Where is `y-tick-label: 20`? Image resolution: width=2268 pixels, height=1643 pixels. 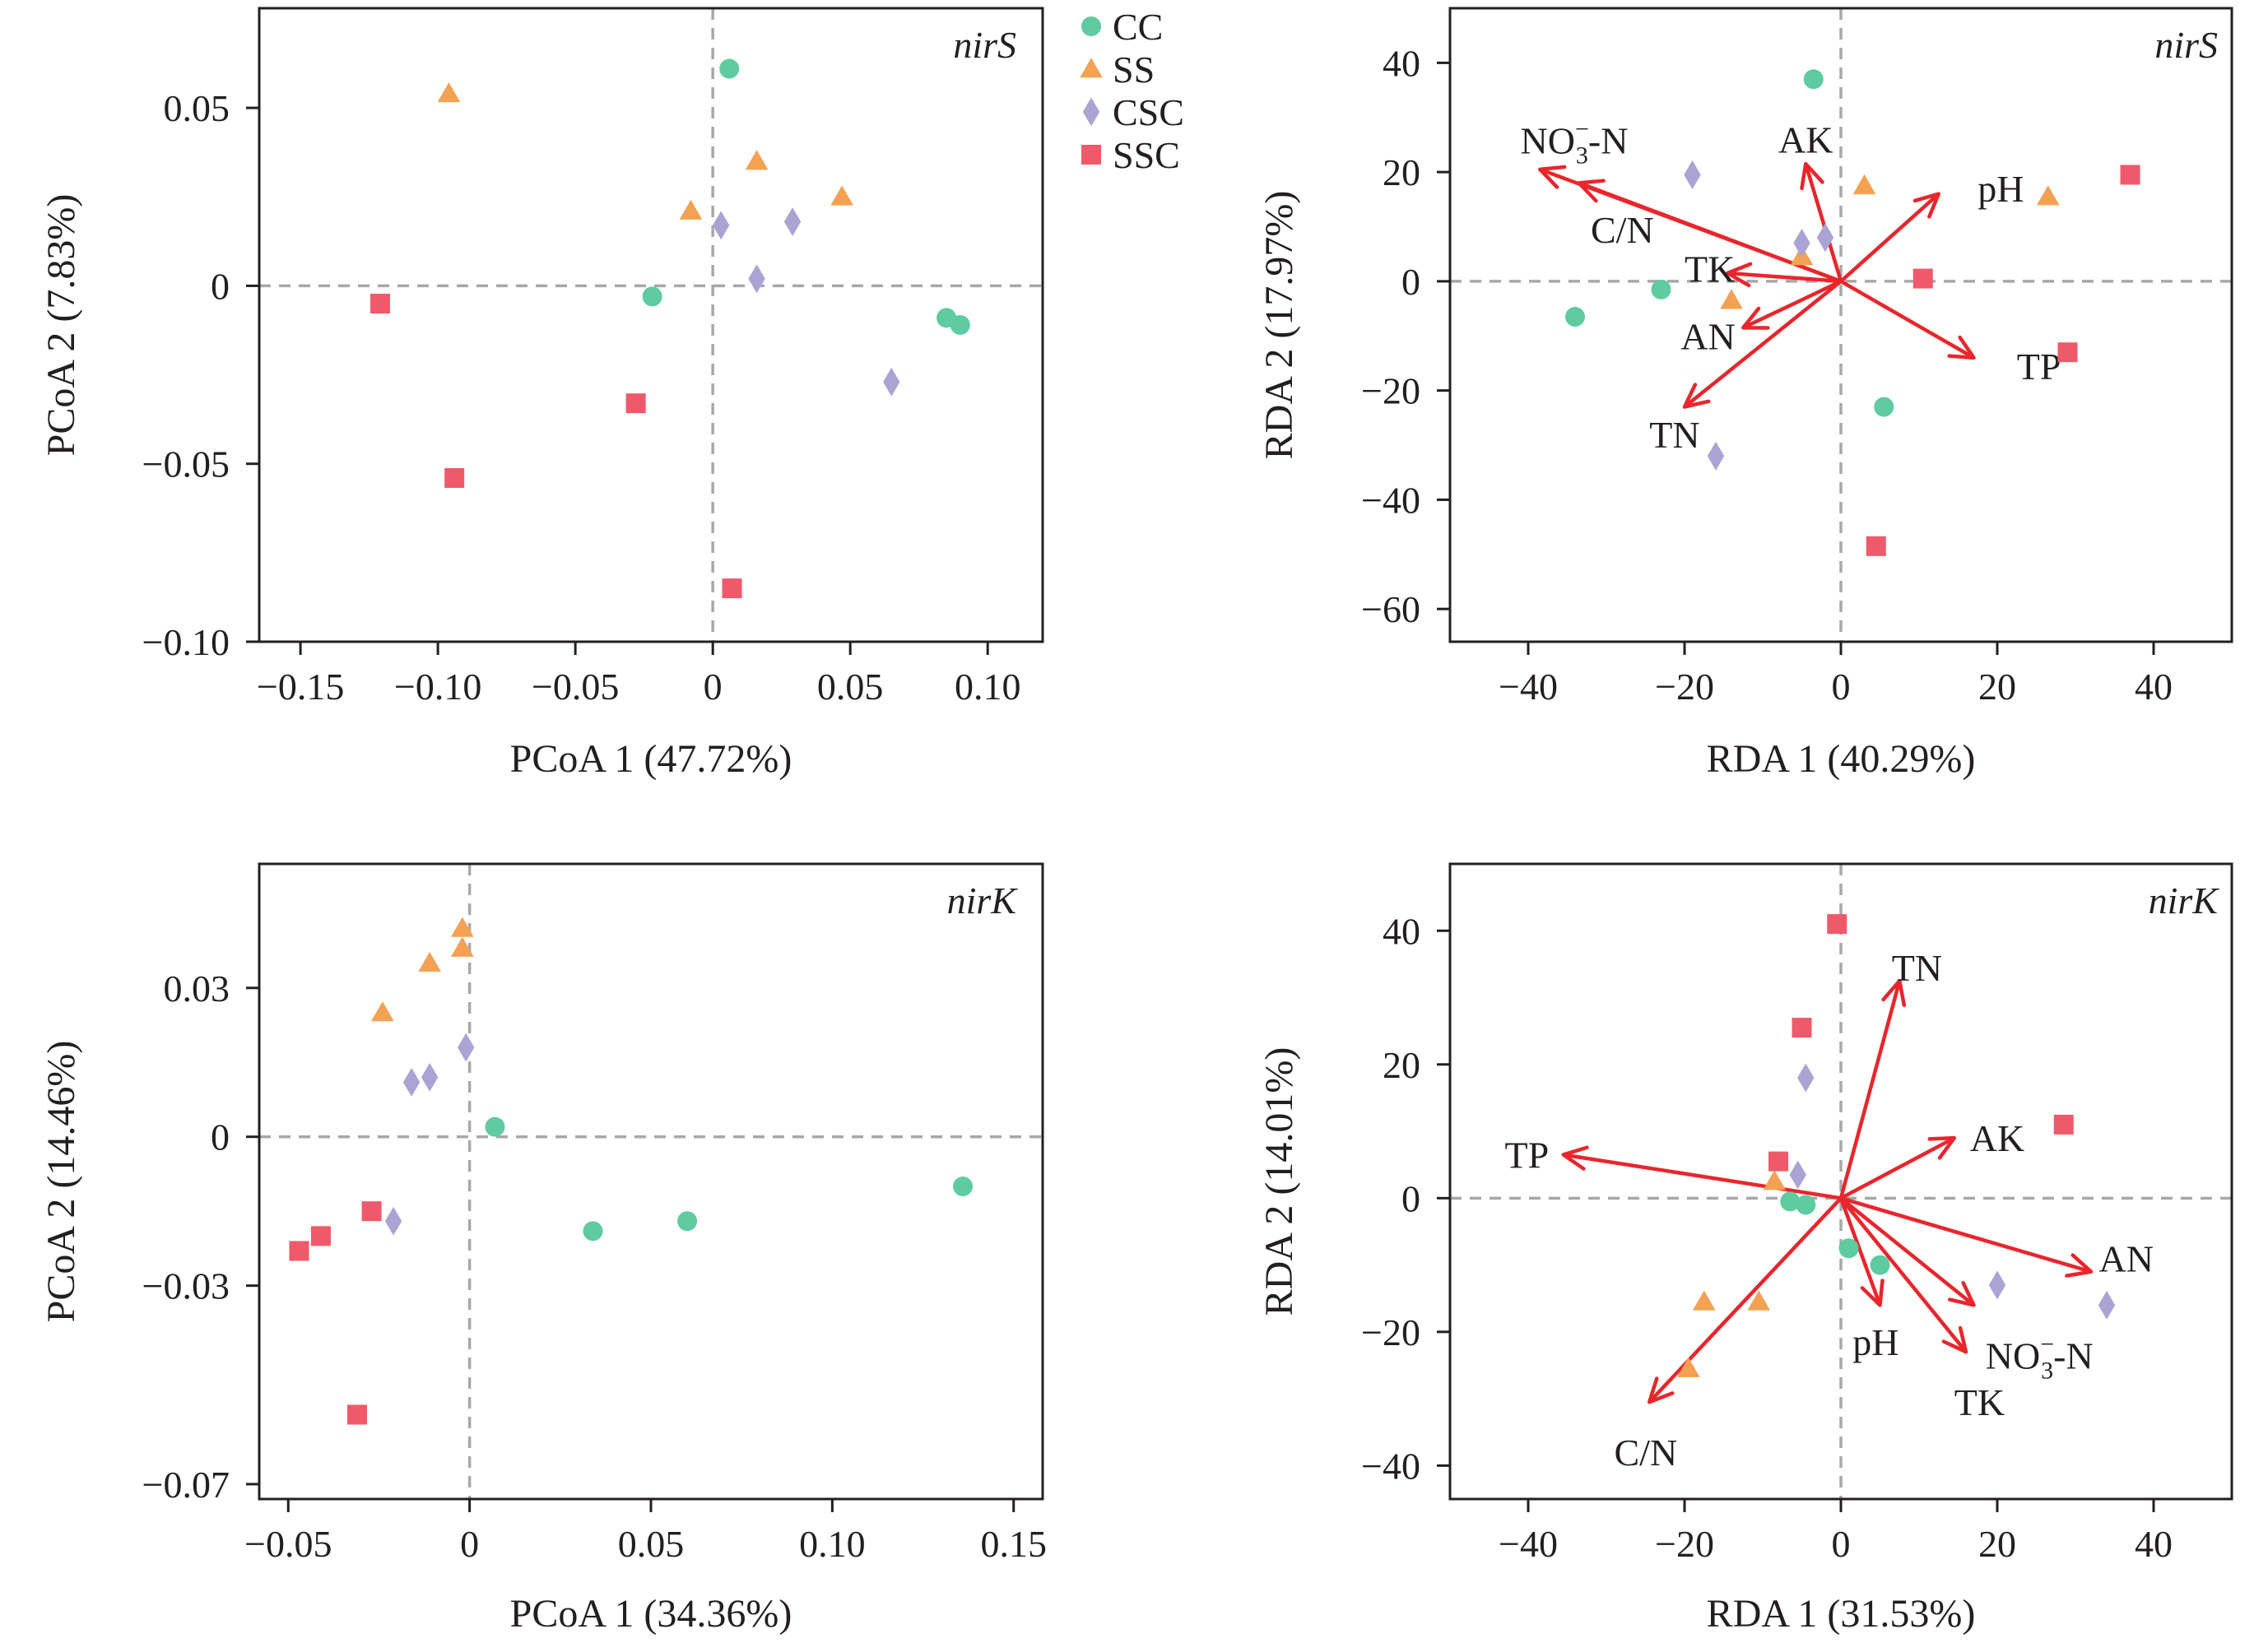 y-tick-label: 20 is located at coordinates (1401, 172).